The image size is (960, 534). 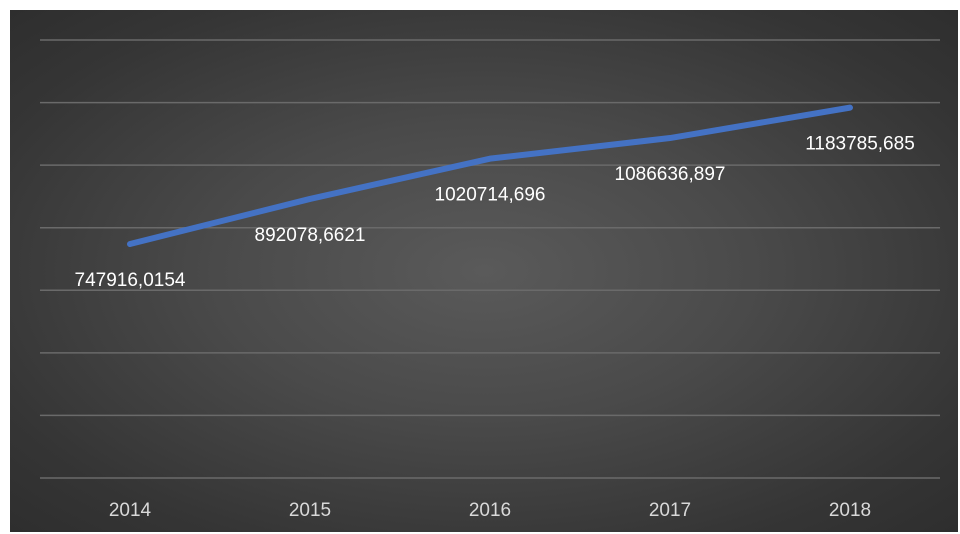 What do you see at coordinates (670, 174) in the screenshot?
I see `data-label: 1086636,897` at bounding box center [670, 174].